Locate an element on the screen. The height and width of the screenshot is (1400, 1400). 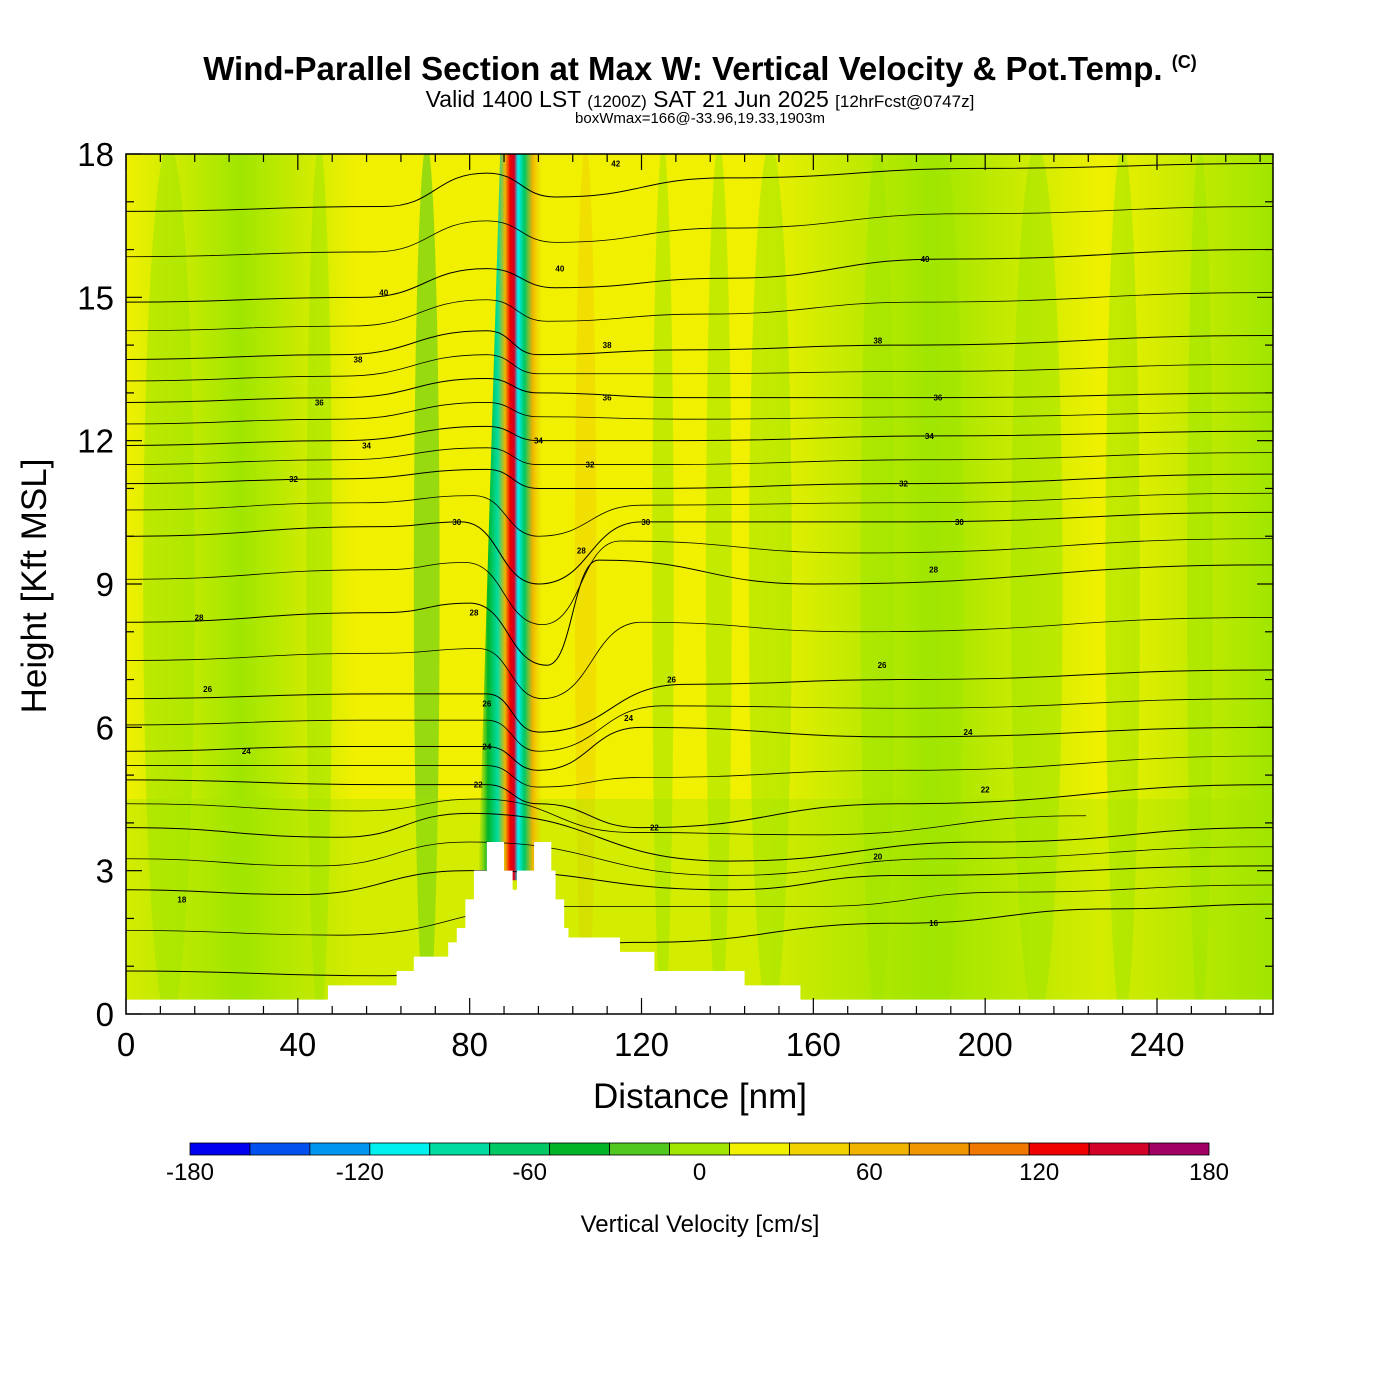
theta-contour-label: 42 is located at coordinates (615, 164).